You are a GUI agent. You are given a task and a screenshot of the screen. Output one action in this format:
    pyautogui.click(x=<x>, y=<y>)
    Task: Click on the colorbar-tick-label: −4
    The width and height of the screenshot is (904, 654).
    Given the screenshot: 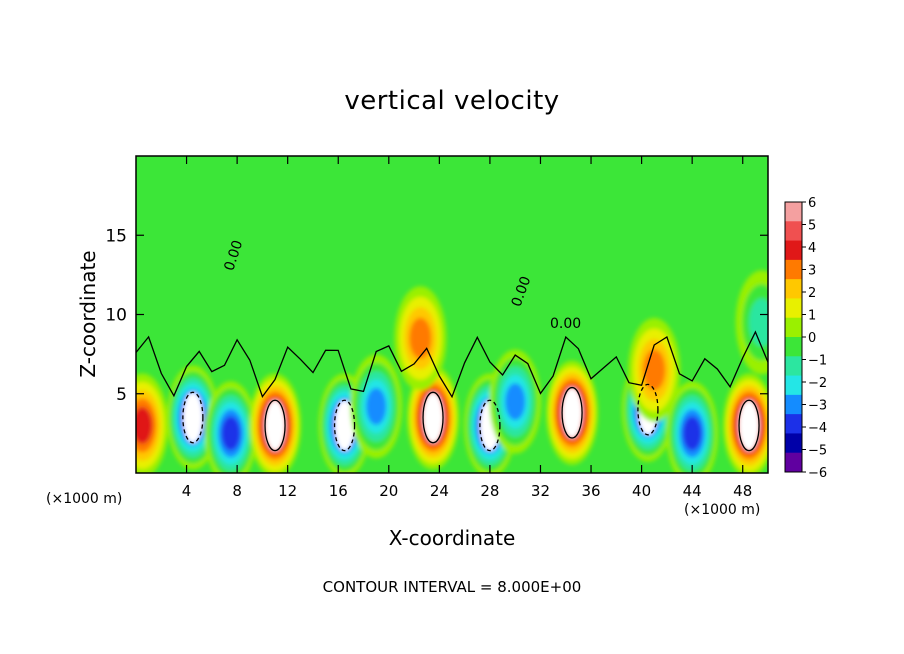 What is the action you would take?
    pyautogui.click(x=817, y=428)
    